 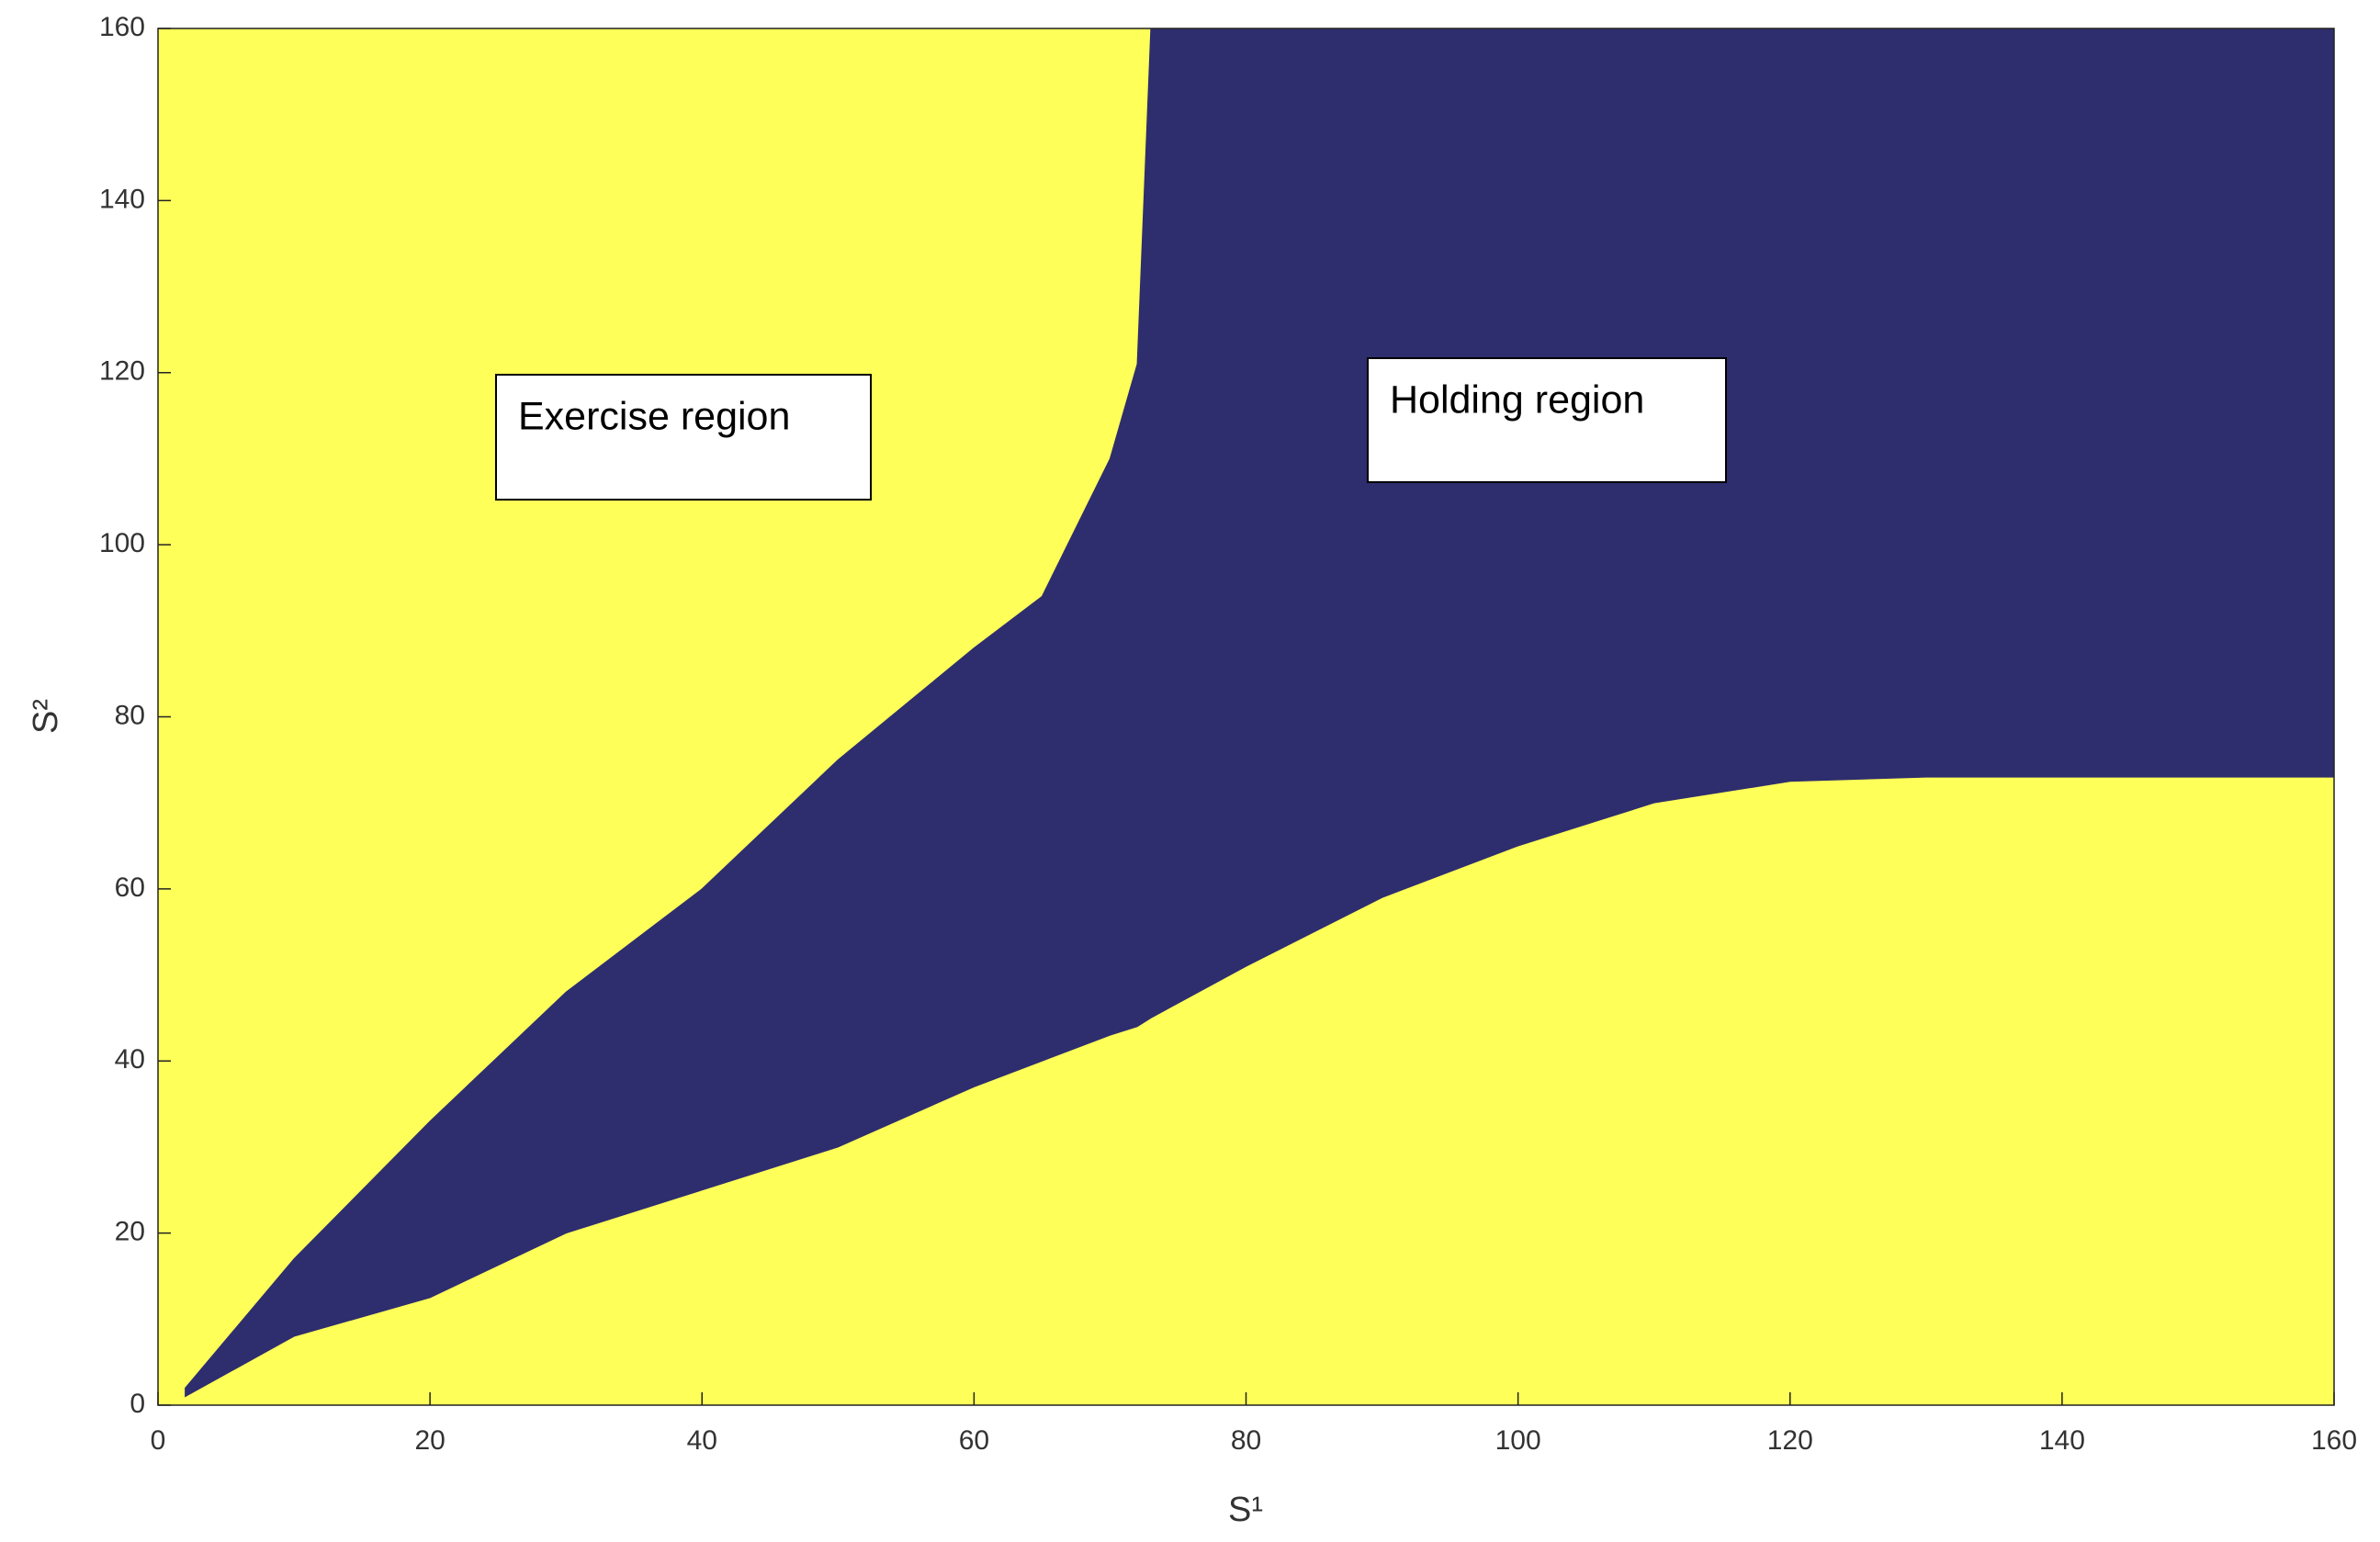 What do you see at coordinates (122, 199) in the screenshot?
I see `y-tick-label: 140` at bounding box center [122, 199].